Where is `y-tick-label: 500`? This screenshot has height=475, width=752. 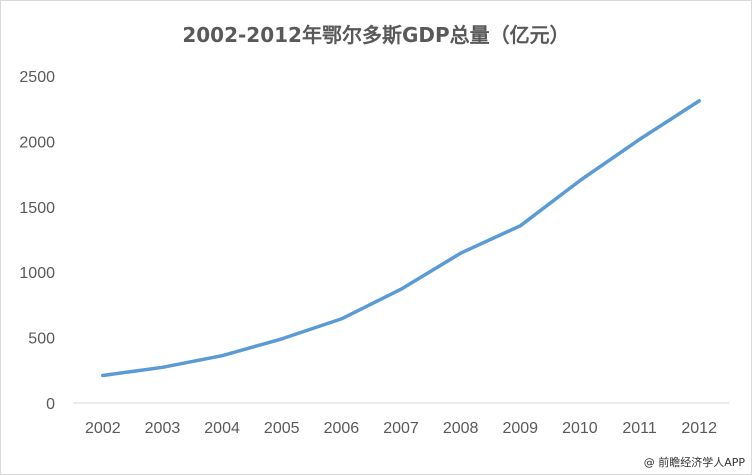
y-tick-label: 500 is located at coordinates (41, 339).